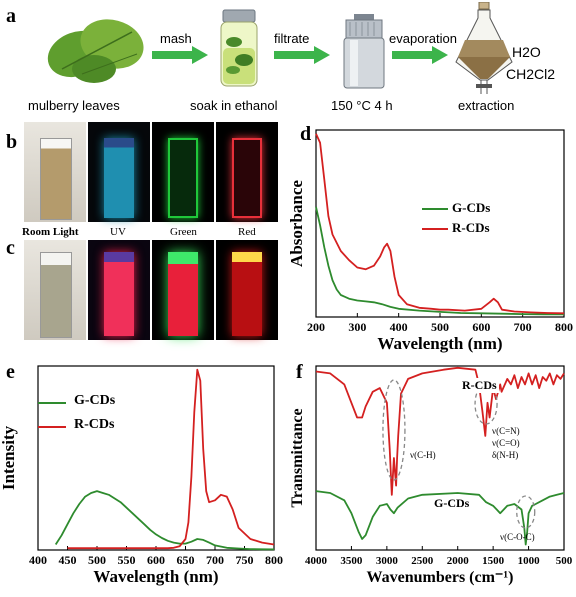 The image size is (576, 597). What do you see at coordinates (127, 560) in the screenshot?
I see `x-tick-label: 550` at bounding box center [127, 560].